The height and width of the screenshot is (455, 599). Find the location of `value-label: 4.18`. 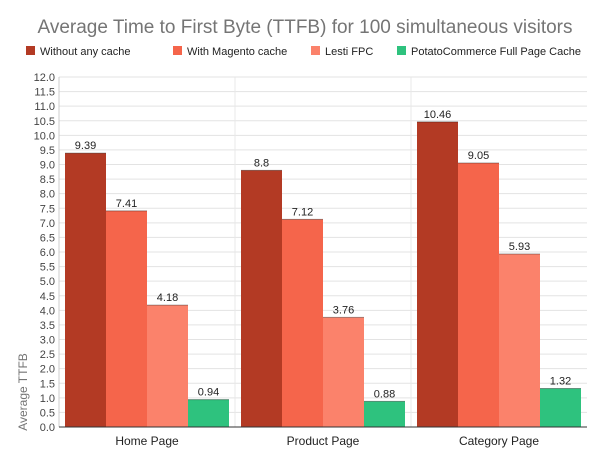

value-label: 4.18 is located at coordinates (167, 298).